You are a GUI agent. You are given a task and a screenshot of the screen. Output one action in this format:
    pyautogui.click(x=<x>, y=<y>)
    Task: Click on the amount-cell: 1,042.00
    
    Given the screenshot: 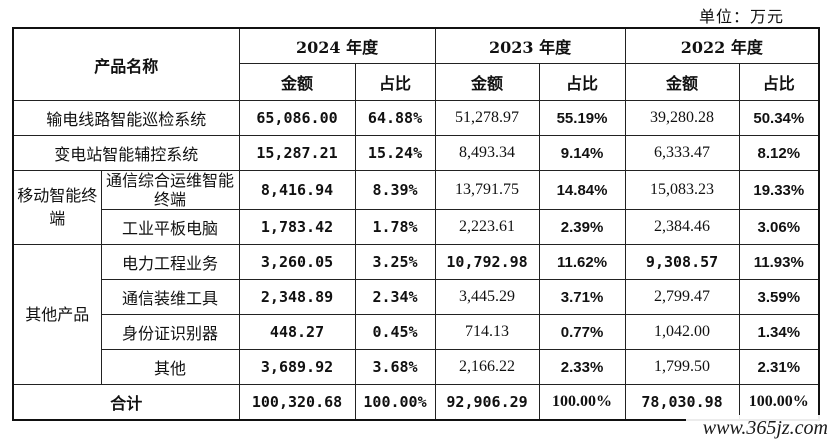 What is the action you would take?
    pyautogui.click(x=682, y=332)
    